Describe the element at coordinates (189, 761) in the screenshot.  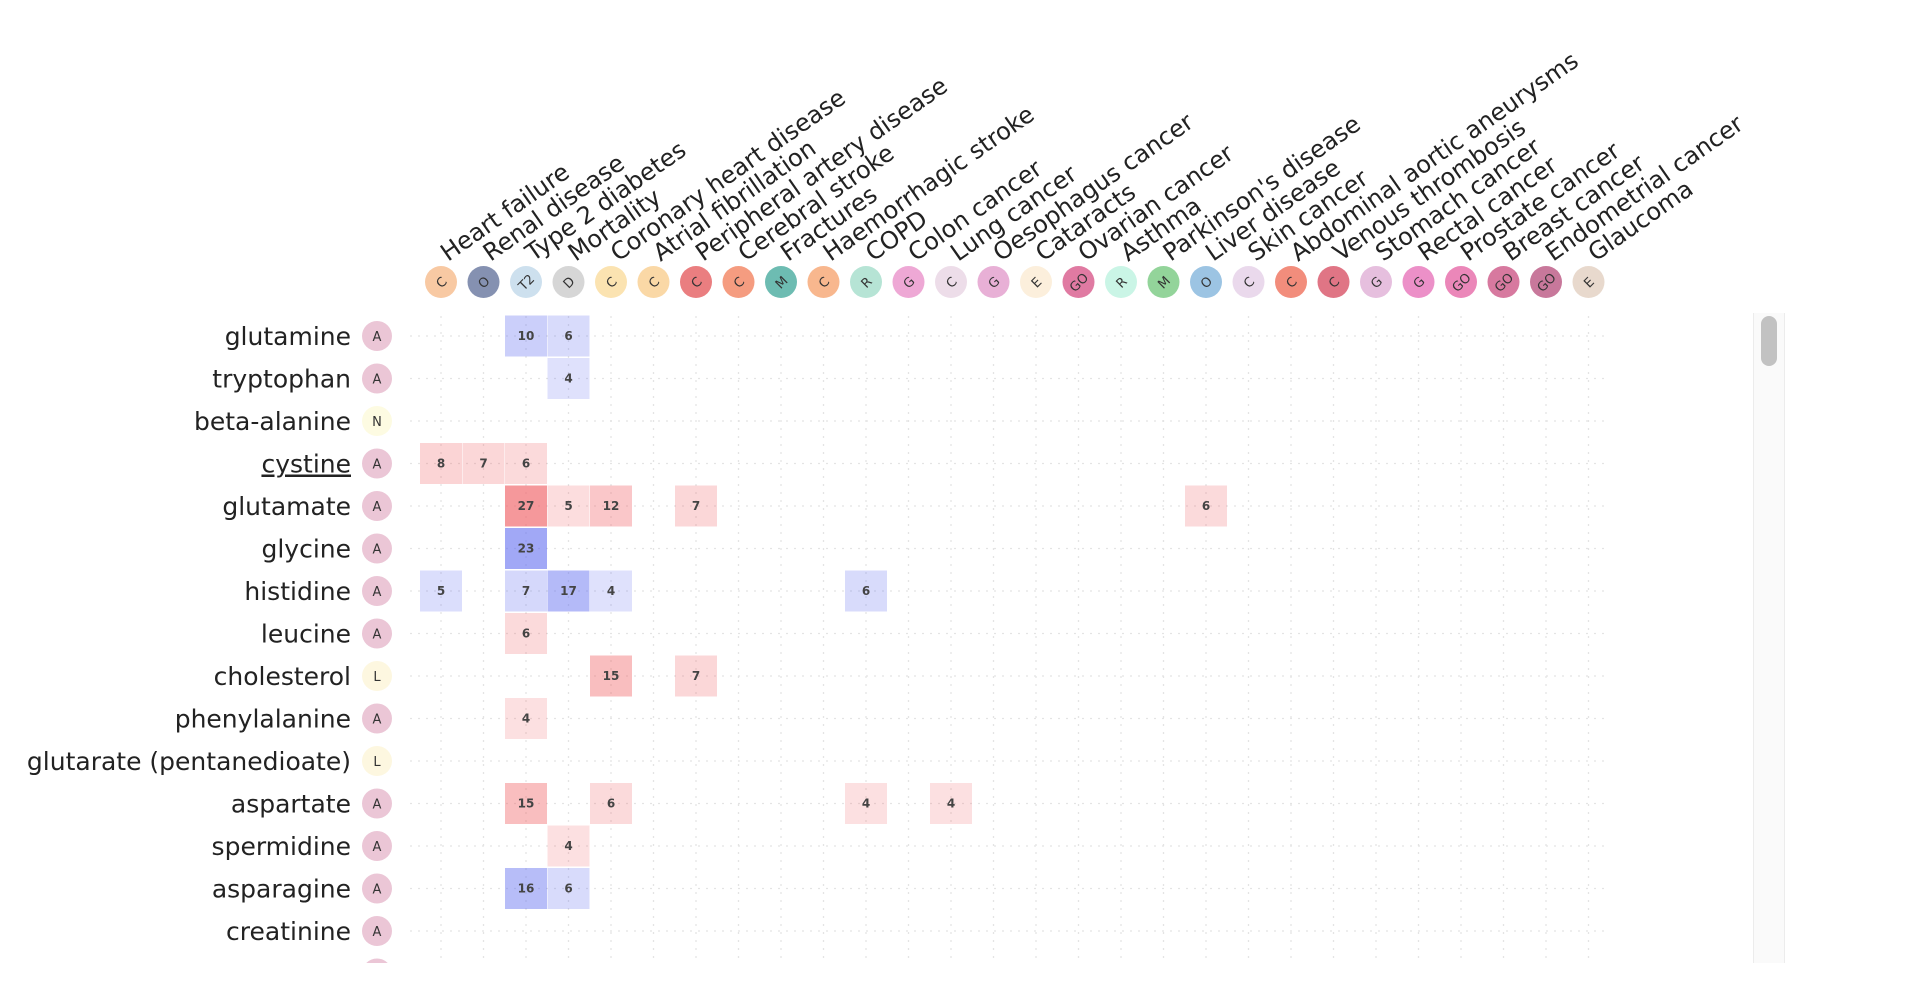
I see `row-label: glutarate (pentanedioate)` at that location.